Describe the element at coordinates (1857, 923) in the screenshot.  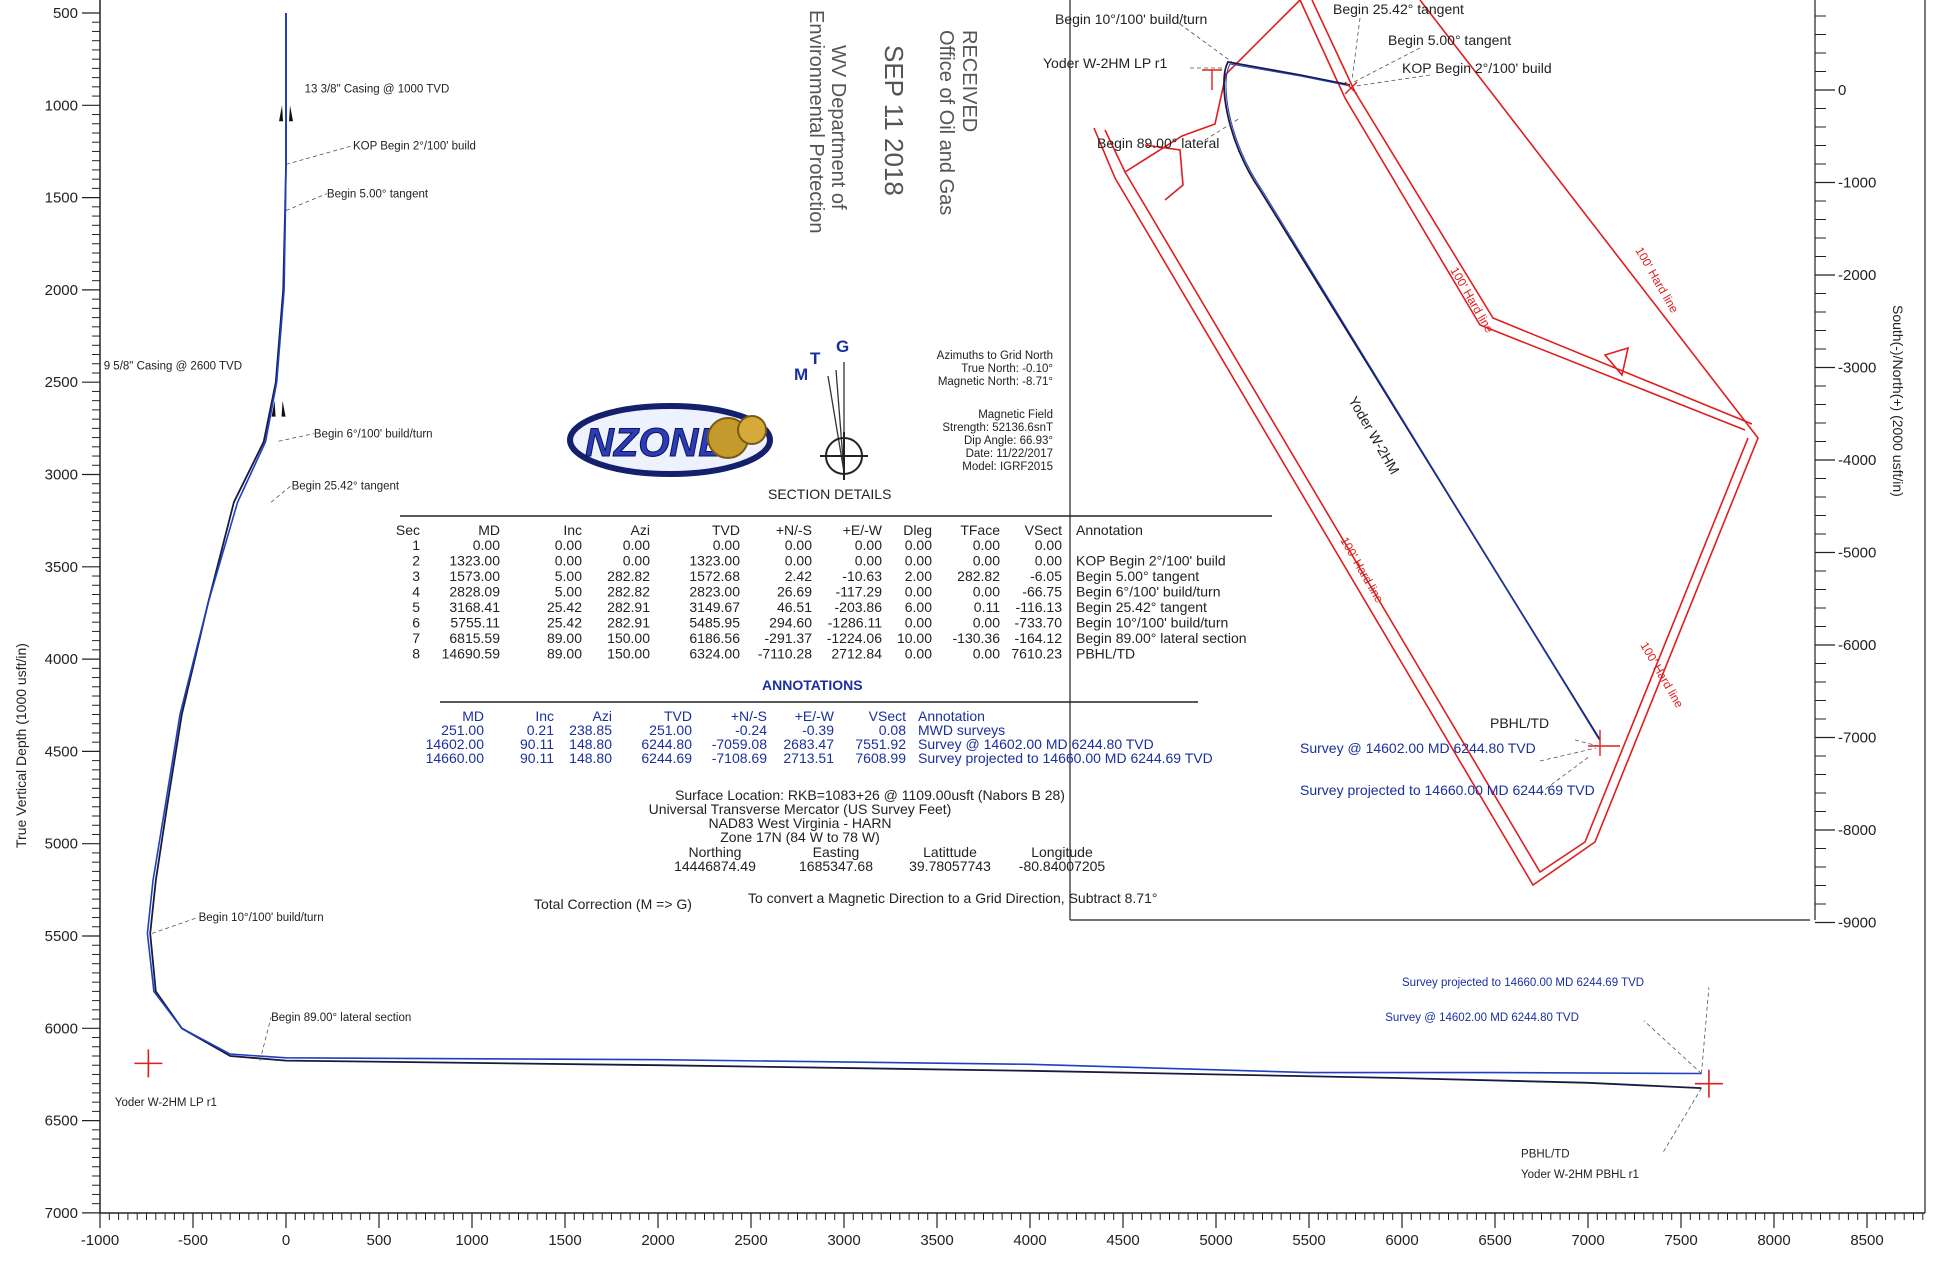
I see `plan-y-tick-label: -9000` at that location.